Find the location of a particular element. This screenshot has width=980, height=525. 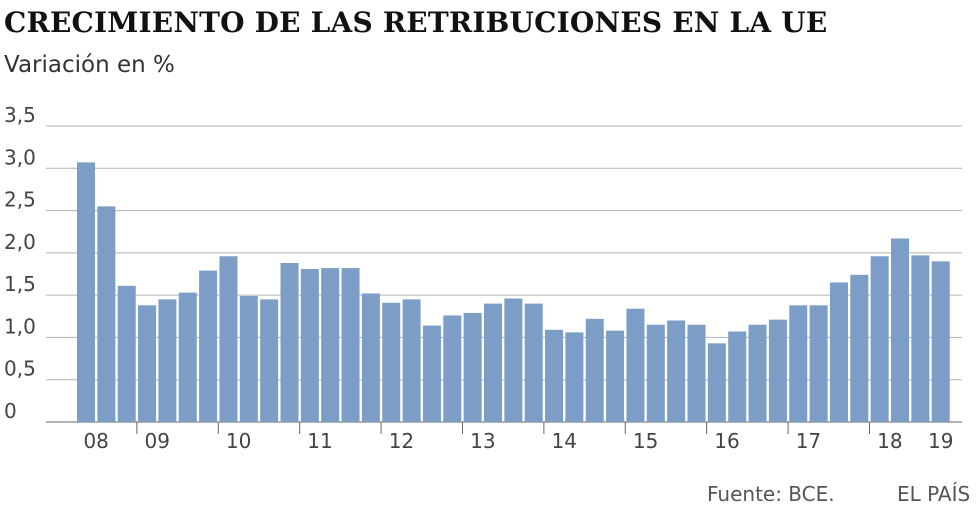

source-note: Fuente: BCE. is located at coordinates (771, 494).